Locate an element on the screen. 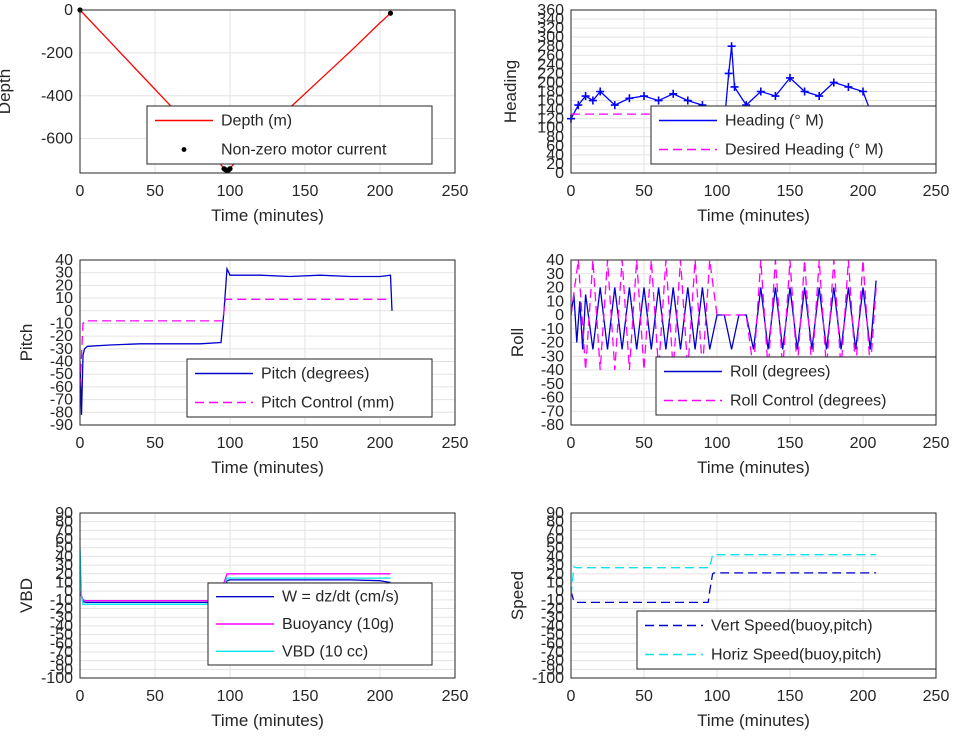 The height and width of the screenshot is (736, 961). y-tick-label: 120 is located at coordinates (550, 119).